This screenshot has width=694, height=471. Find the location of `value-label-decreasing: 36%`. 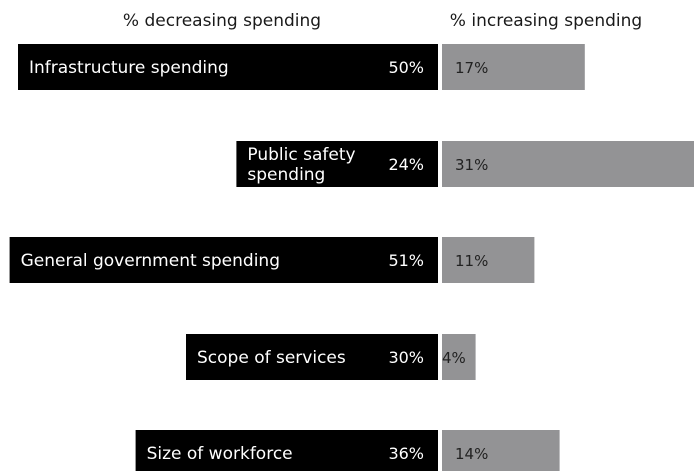

value-label-decreasing: 36% is located at coordinates (406, 453).